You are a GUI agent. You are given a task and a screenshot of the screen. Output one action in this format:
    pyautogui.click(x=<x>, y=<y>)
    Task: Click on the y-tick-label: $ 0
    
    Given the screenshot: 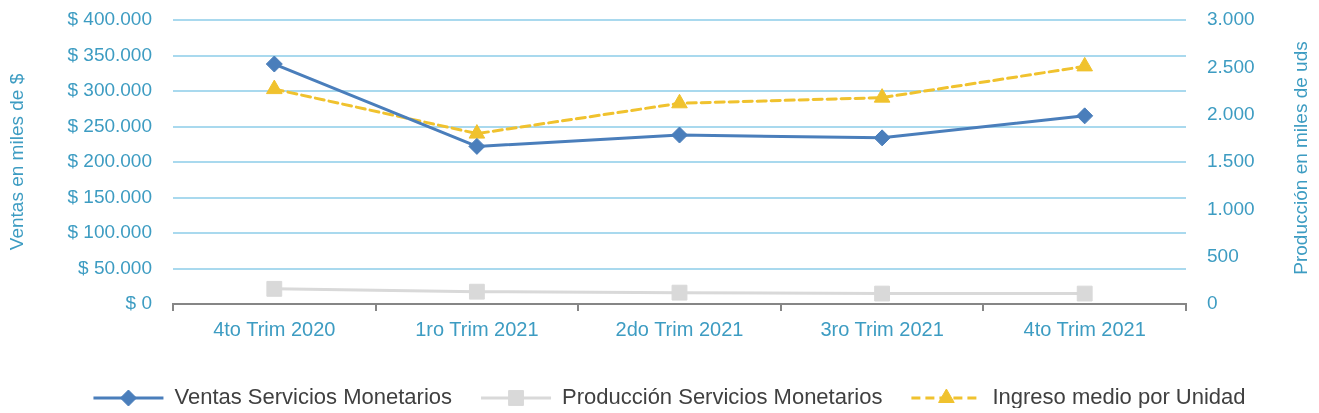 What is the action you would take?
    pyautogui.click(x=138, y=303)
    